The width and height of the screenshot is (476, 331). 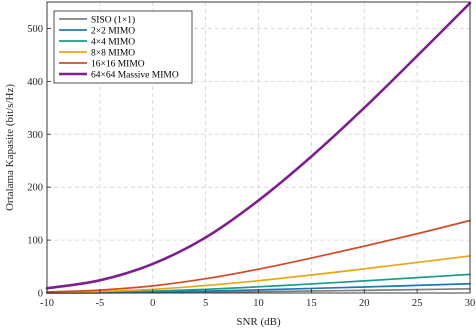 What do you see at coordinates (35, 82) in the screenshot?
I see `y-tick-label: 400` at bounding box center [35, 82].